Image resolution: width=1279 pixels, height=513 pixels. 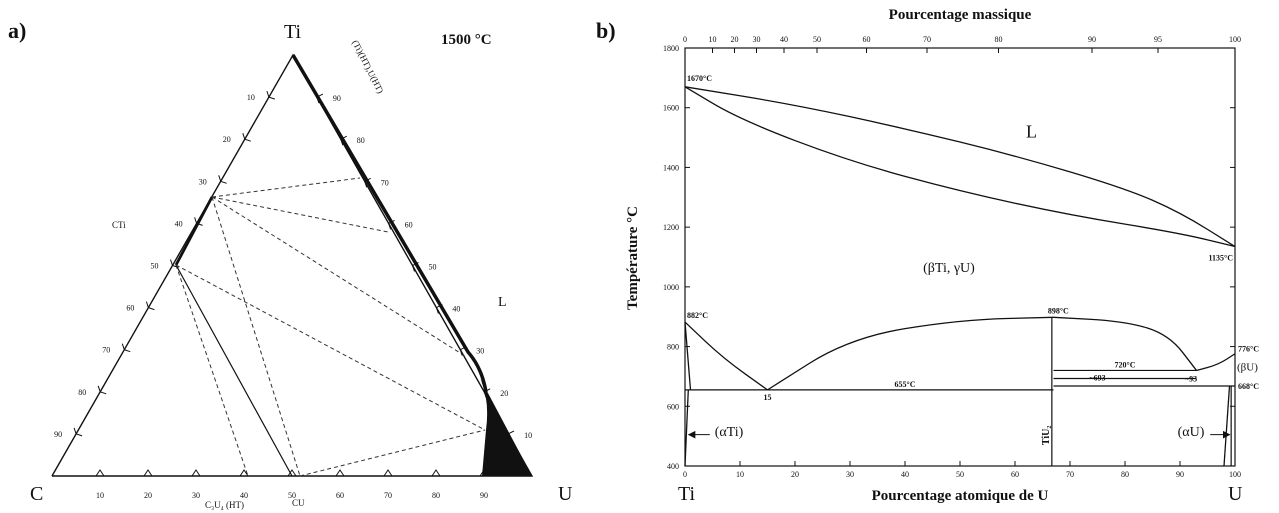 What do you see at coordinates (671, 167) in the screenshot?
I see `y-tick-label: 1400` at bounding box center [671, 167].